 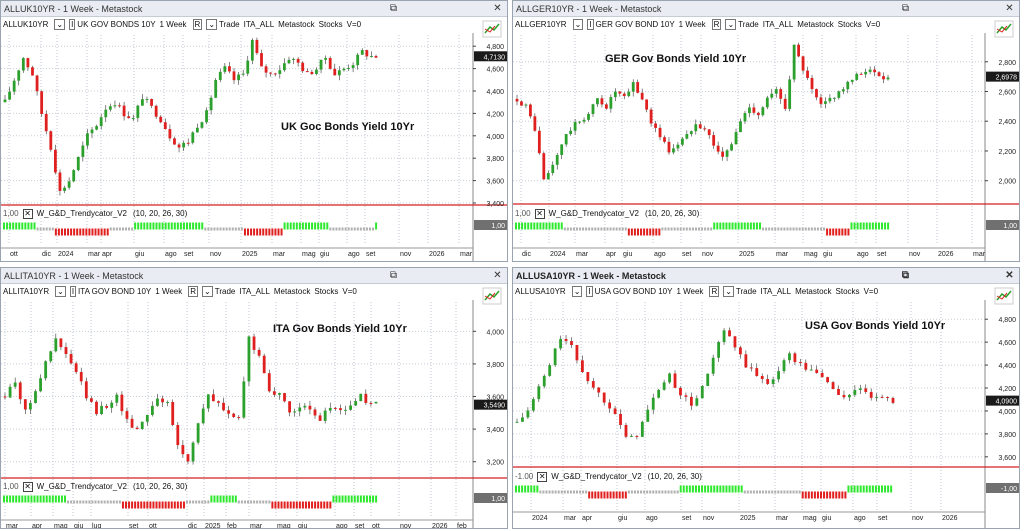 What do you see at coordinates (26, 24) in the screenshot?
I see `symbol-label: ALLUK10YR` at bounding box center [26, 24].